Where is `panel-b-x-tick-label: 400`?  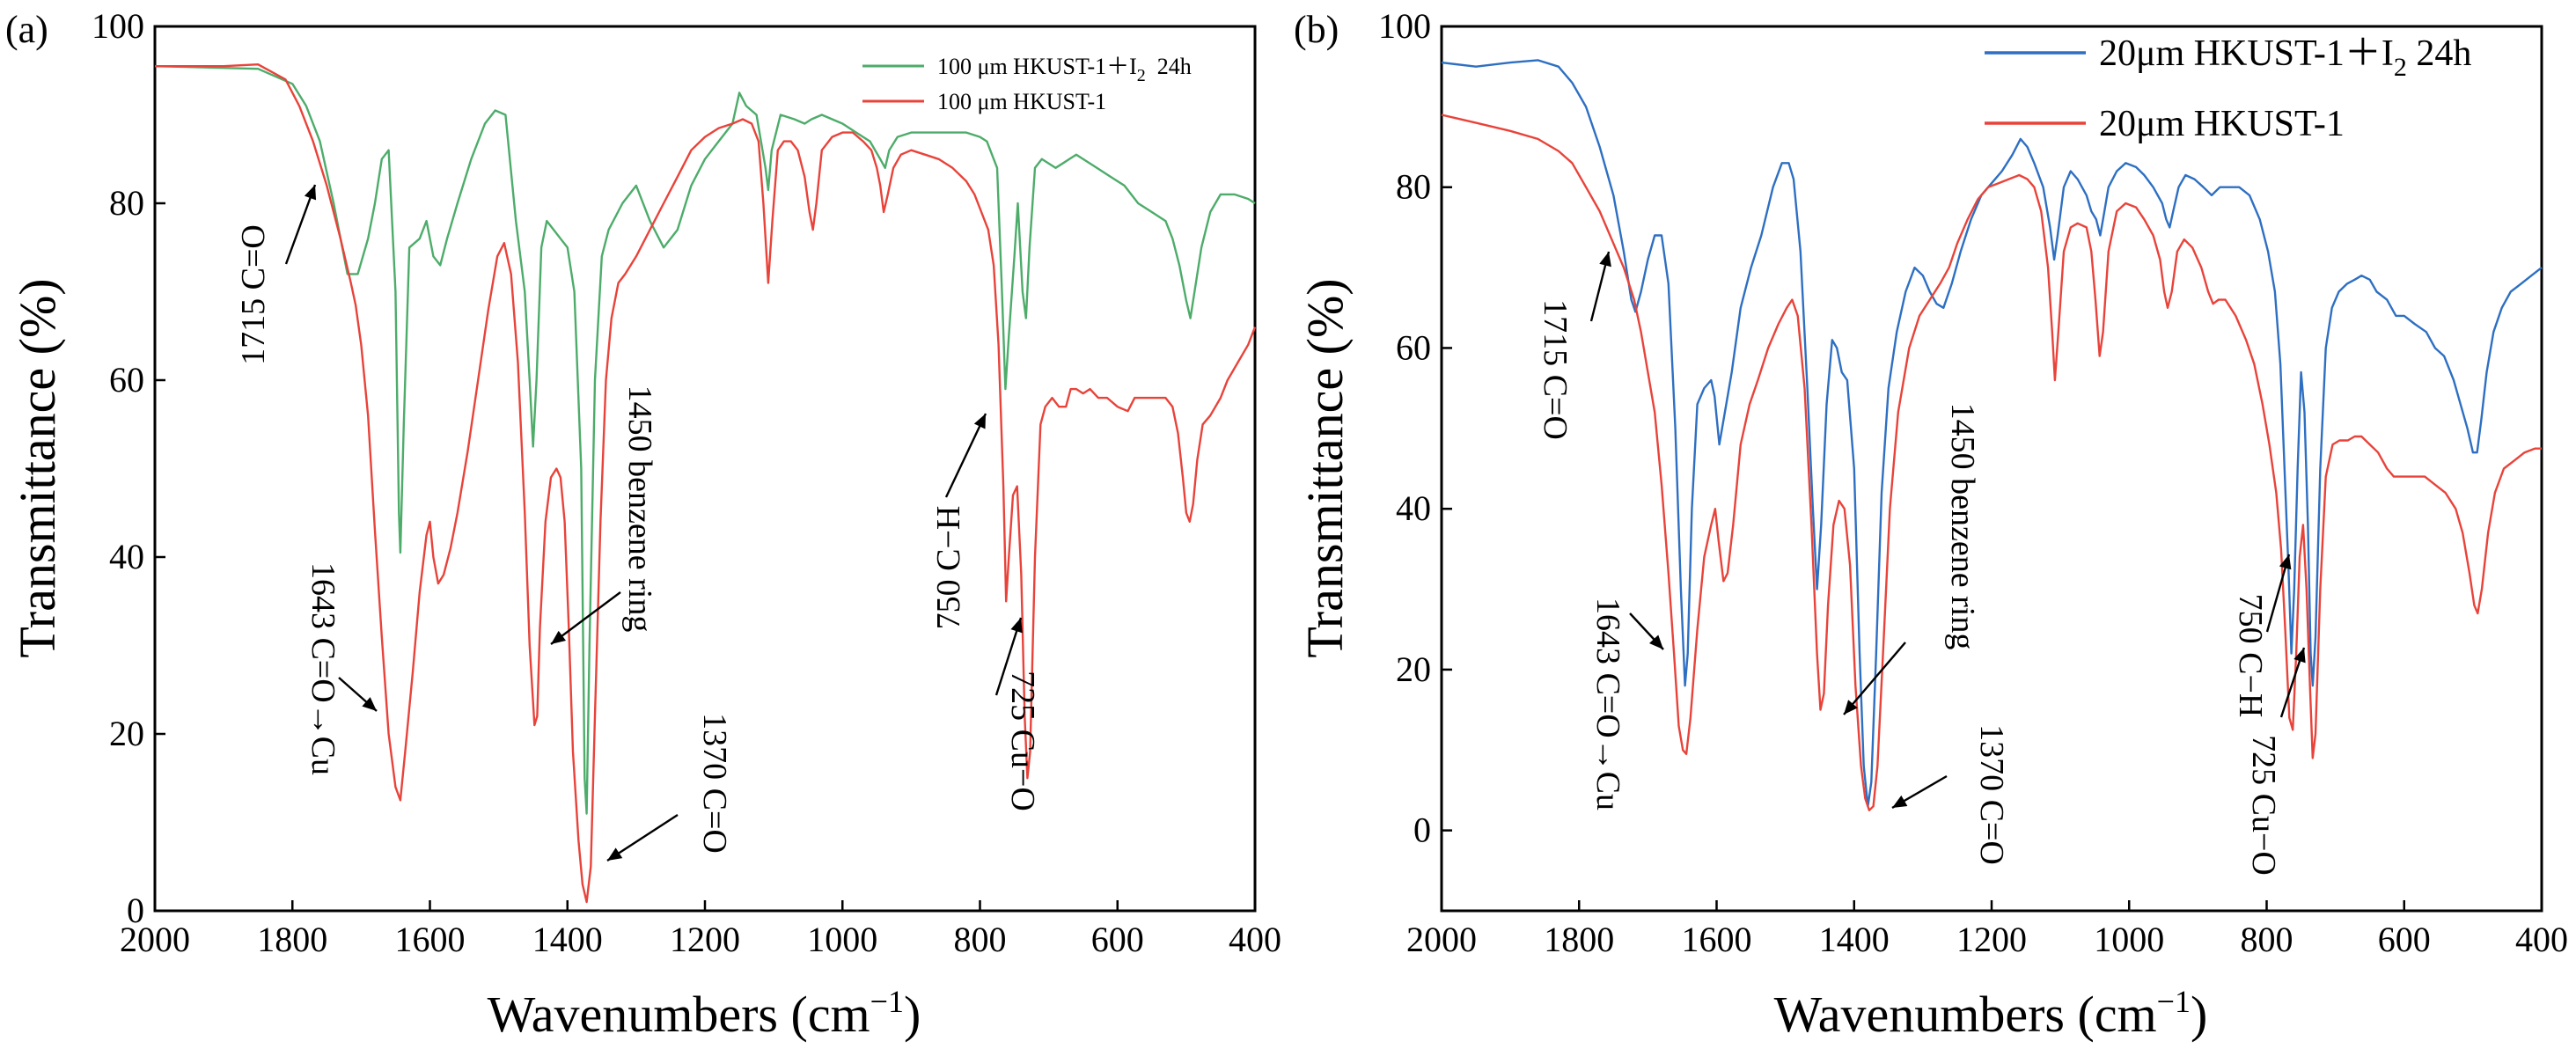 panel-b-x-tick-label: 400 is located at coordinates (2541, 940).